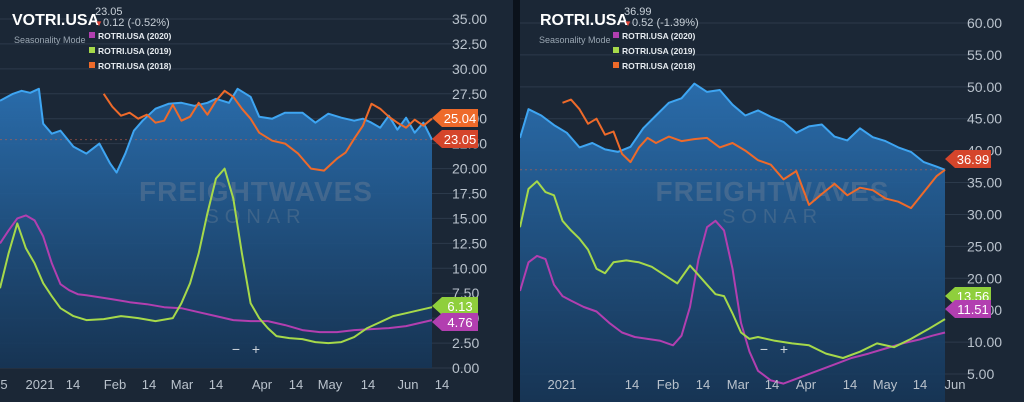 The image size is (1024, 402). Describe the element at coordinates (459, 306) in the screenshot. I see `badge-value: 6.13` at that location.